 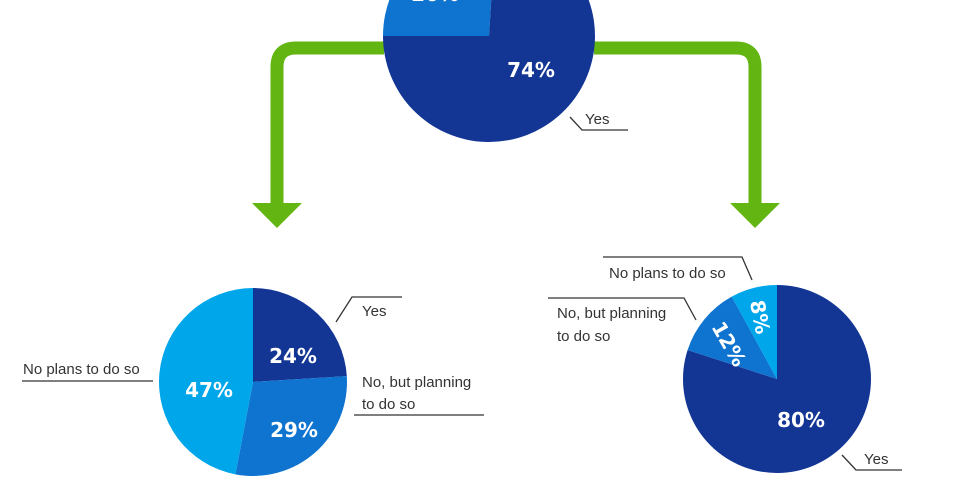 I want to click on arrow-right-connector, so click(x=678, y=123).